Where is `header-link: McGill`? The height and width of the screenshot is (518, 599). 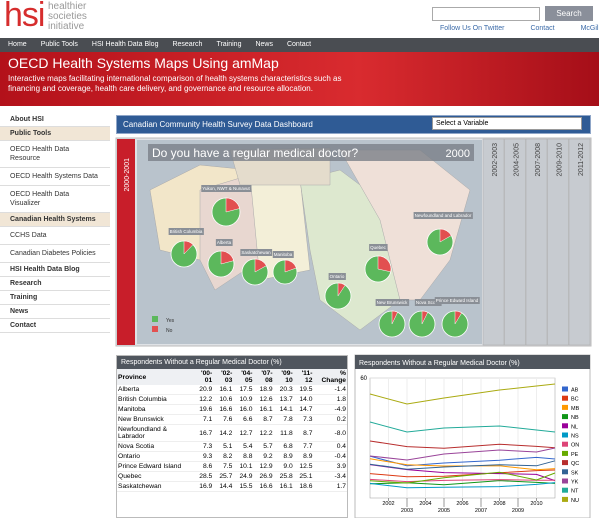
header-link: McGill is located at coordinates (589, 28).